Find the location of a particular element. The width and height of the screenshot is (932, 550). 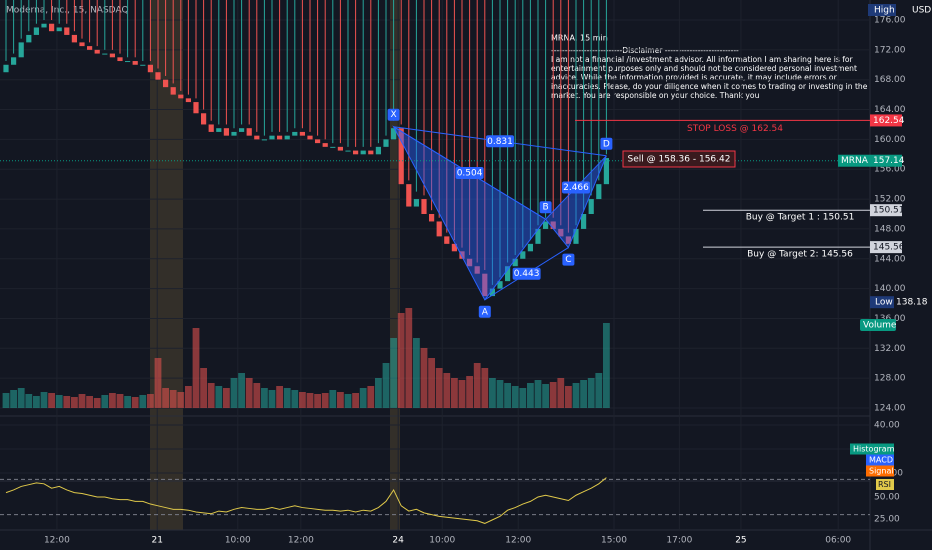

x-tick-label: 17:00 is located at coordinates (679, 541).